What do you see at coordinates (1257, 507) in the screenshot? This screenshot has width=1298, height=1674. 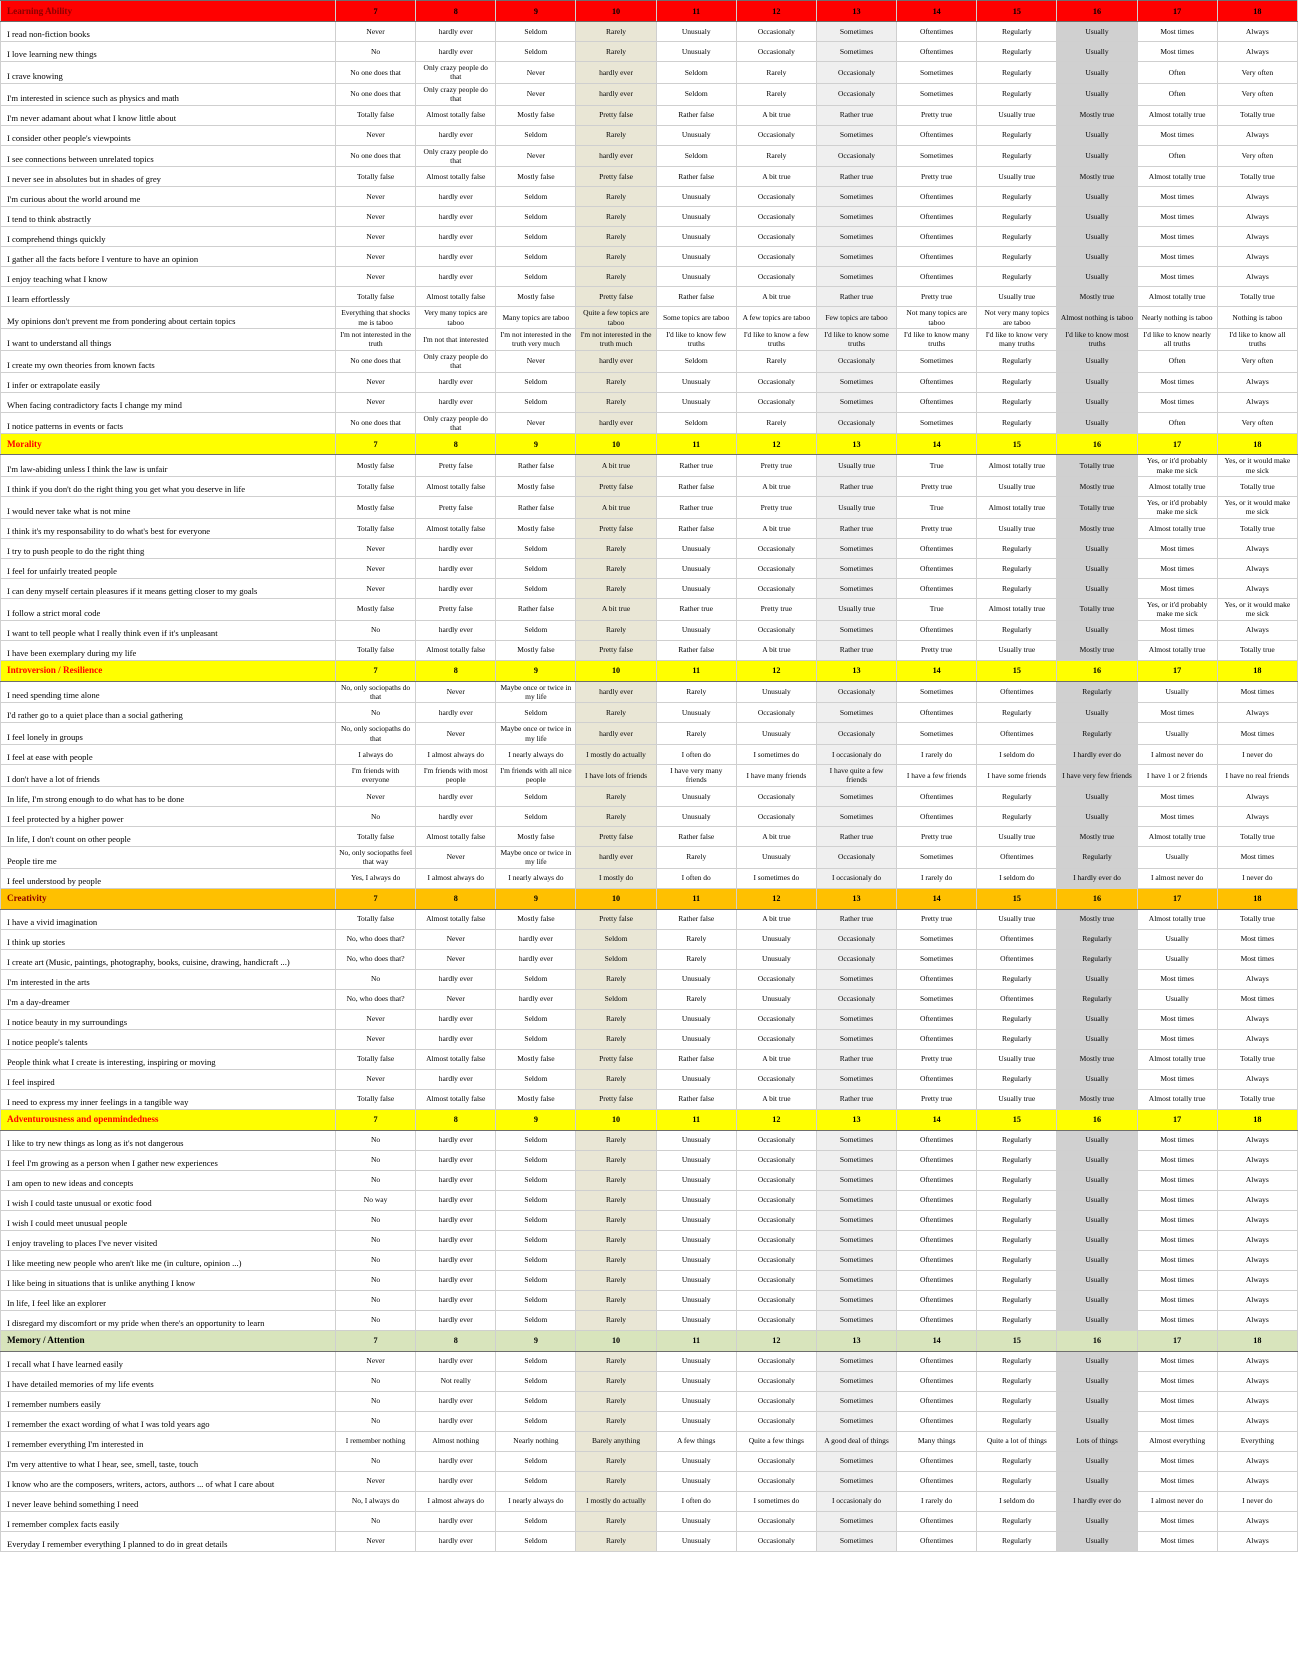 I see `scale-value-cell: Yes, or it would make me sick` at bounding box center [1257, 507].